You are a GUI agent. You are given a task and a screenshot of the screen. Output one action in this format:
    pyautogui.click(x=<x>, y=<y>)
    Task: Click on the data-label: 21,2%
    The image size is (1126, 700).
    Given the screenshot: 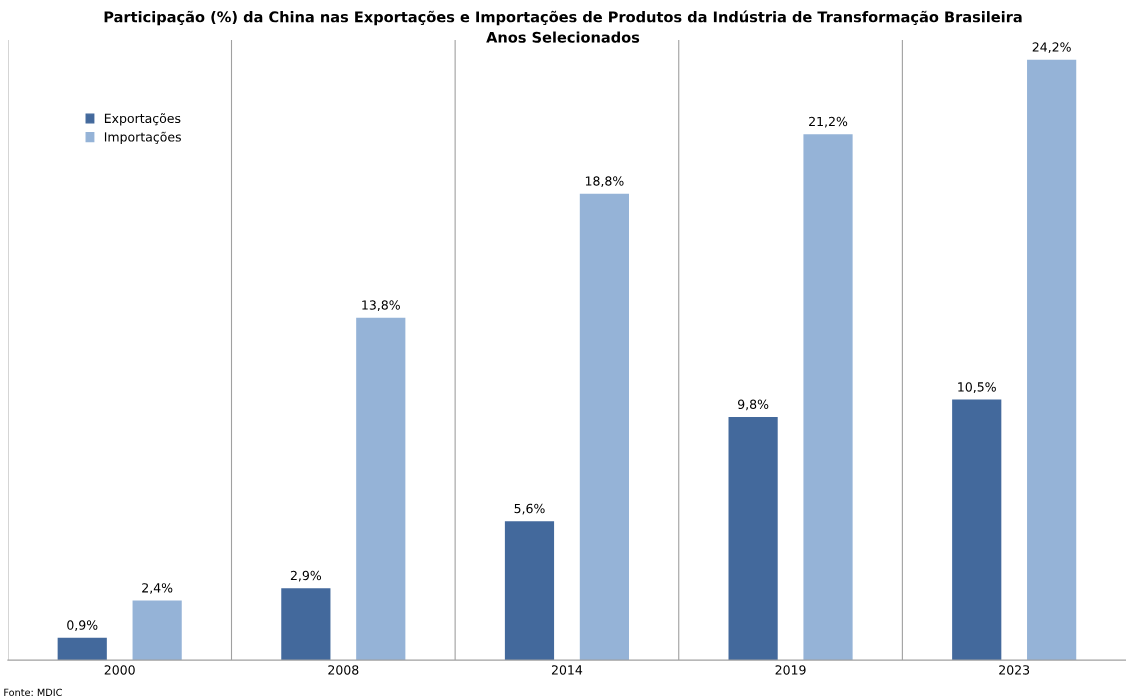 What is the action you would take?
    pyautogui.click(x=828, y=122)
    